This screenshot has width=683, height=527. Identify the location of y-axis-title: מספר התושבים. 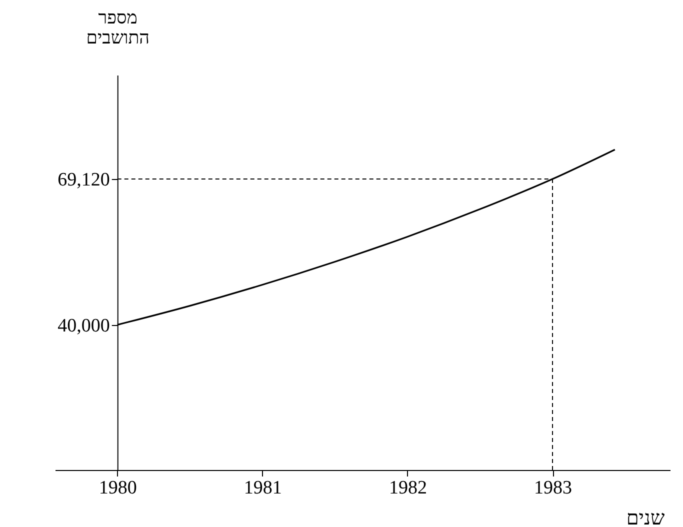
(118, 28).